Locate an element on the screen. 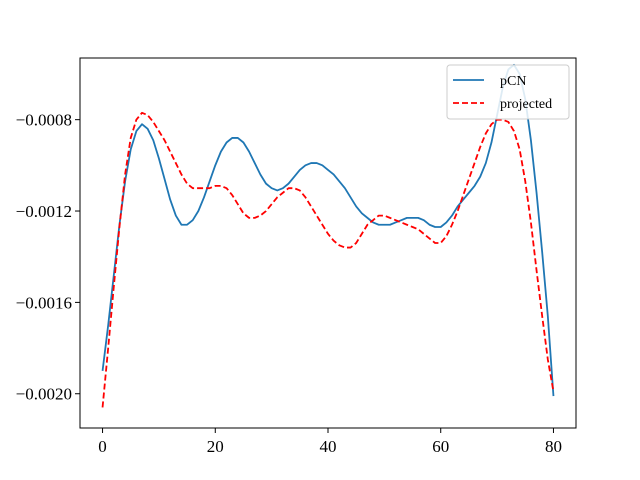 This screenshot has width=640, height=480. legend-label-pcn: pCN is located at coordinates (513, 81).